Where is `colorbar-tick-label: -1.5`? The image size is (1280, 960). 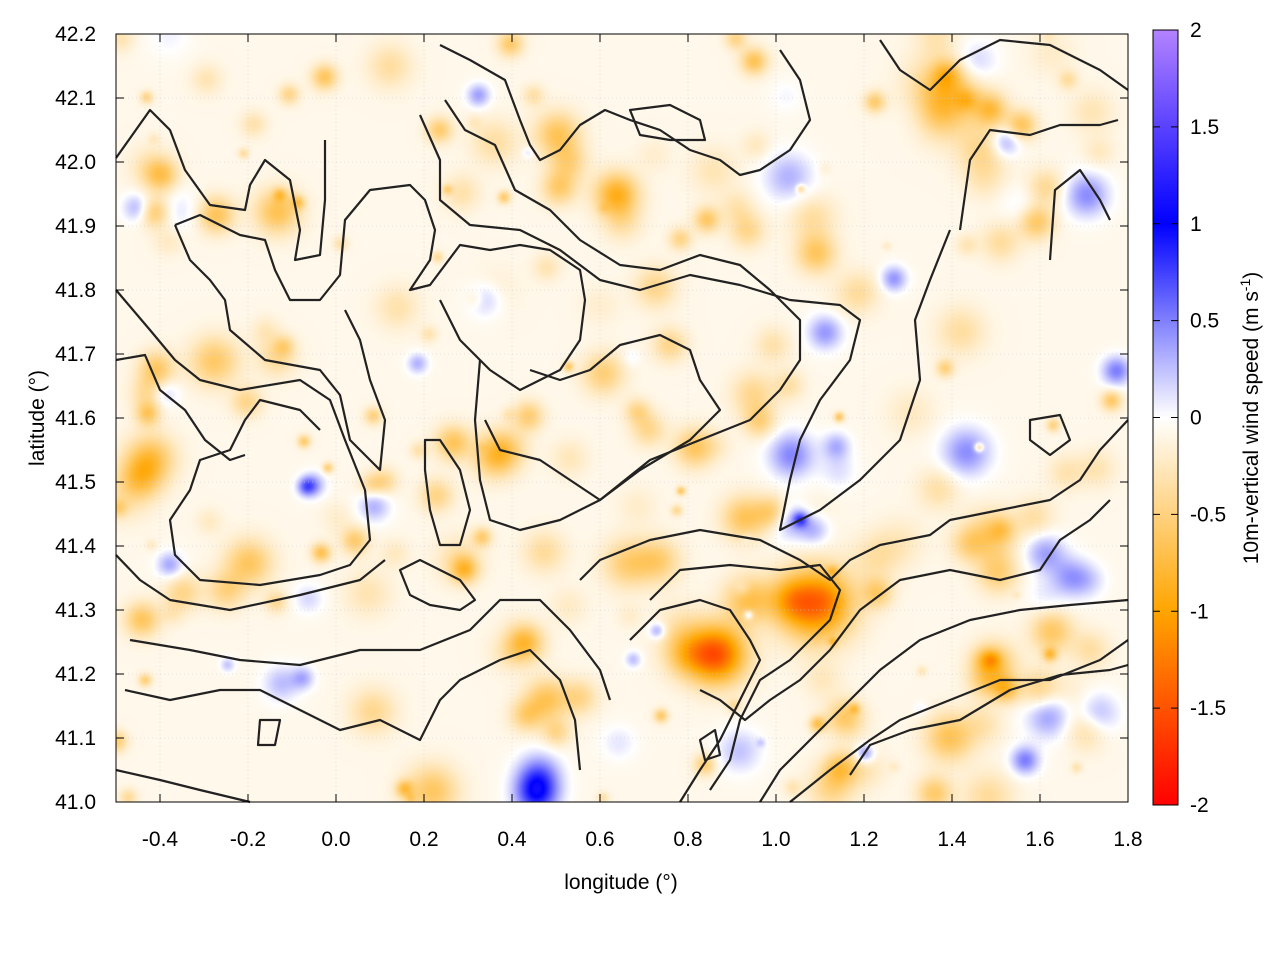 colorbar-tick-label: -1.5 is located at coordinates (1208, 708).